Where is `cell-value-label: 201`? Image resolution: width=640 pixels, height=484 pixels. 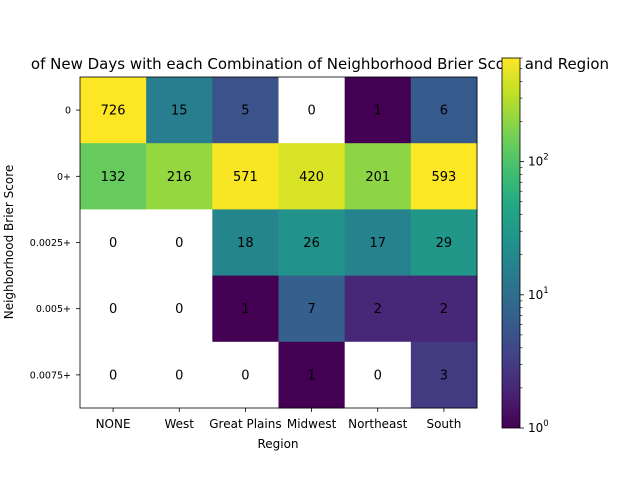
cell-value-label: 201 is located at coordinates (377, 177).